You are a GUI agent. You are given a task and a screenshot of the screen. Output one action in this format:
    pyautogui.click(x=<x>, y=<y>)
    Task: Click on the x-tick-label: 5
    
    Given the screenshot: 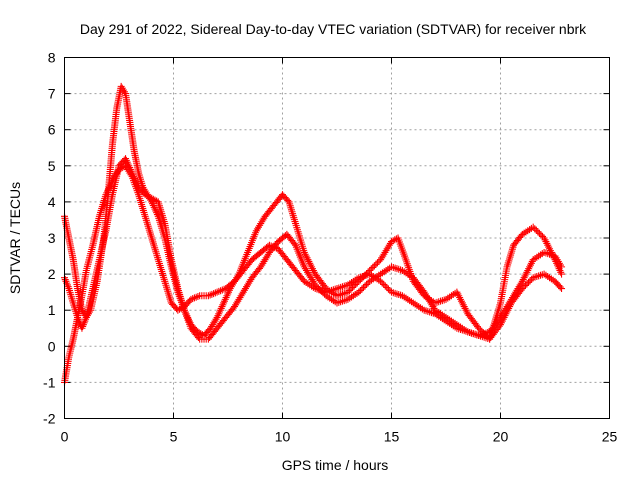 What is the action you would take?
    pyautogui.click(x=174, y=437)
    